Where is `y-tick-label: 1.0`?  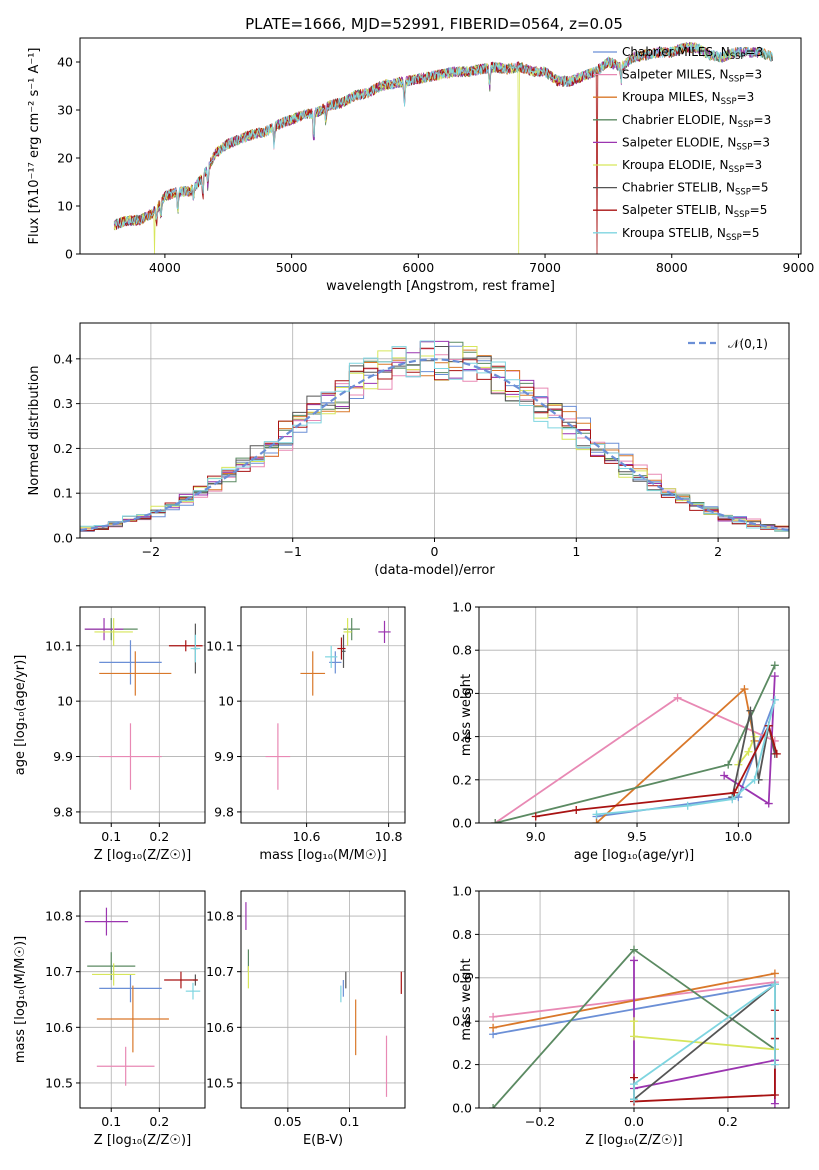 y-tick-label: 1.0 is located at coordinates (462, 607).